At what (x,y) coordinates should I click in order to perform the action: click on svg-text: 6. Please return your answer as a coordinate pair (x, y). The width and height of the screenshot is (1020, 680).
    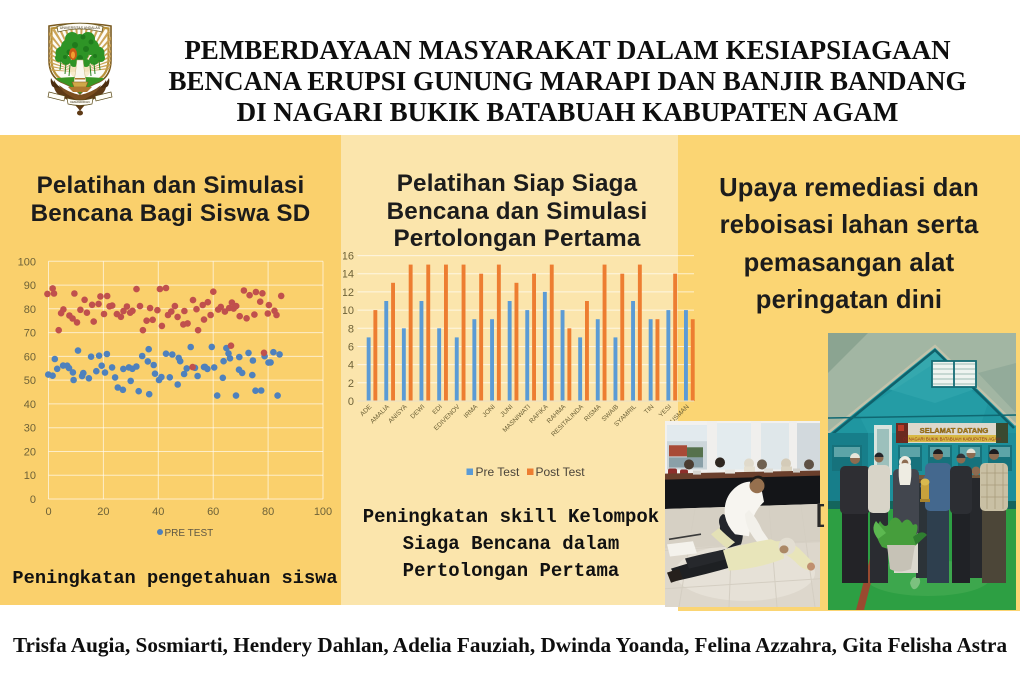
    Looking at the image, I should click on (351, 348).